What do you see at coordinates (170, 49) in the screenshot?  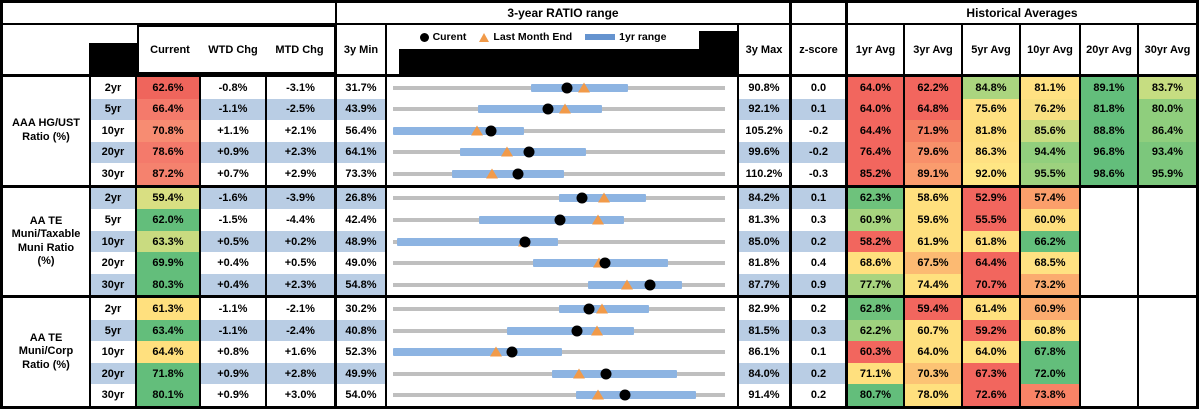 I see `current-column-header: Current` at bounding box center [170, 49].